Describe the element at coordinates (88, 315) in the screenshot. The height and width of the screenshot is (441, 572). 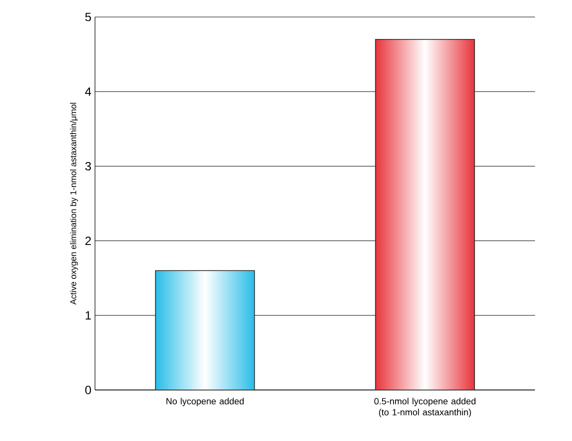
I see `y-tick-label: 1` at that location.